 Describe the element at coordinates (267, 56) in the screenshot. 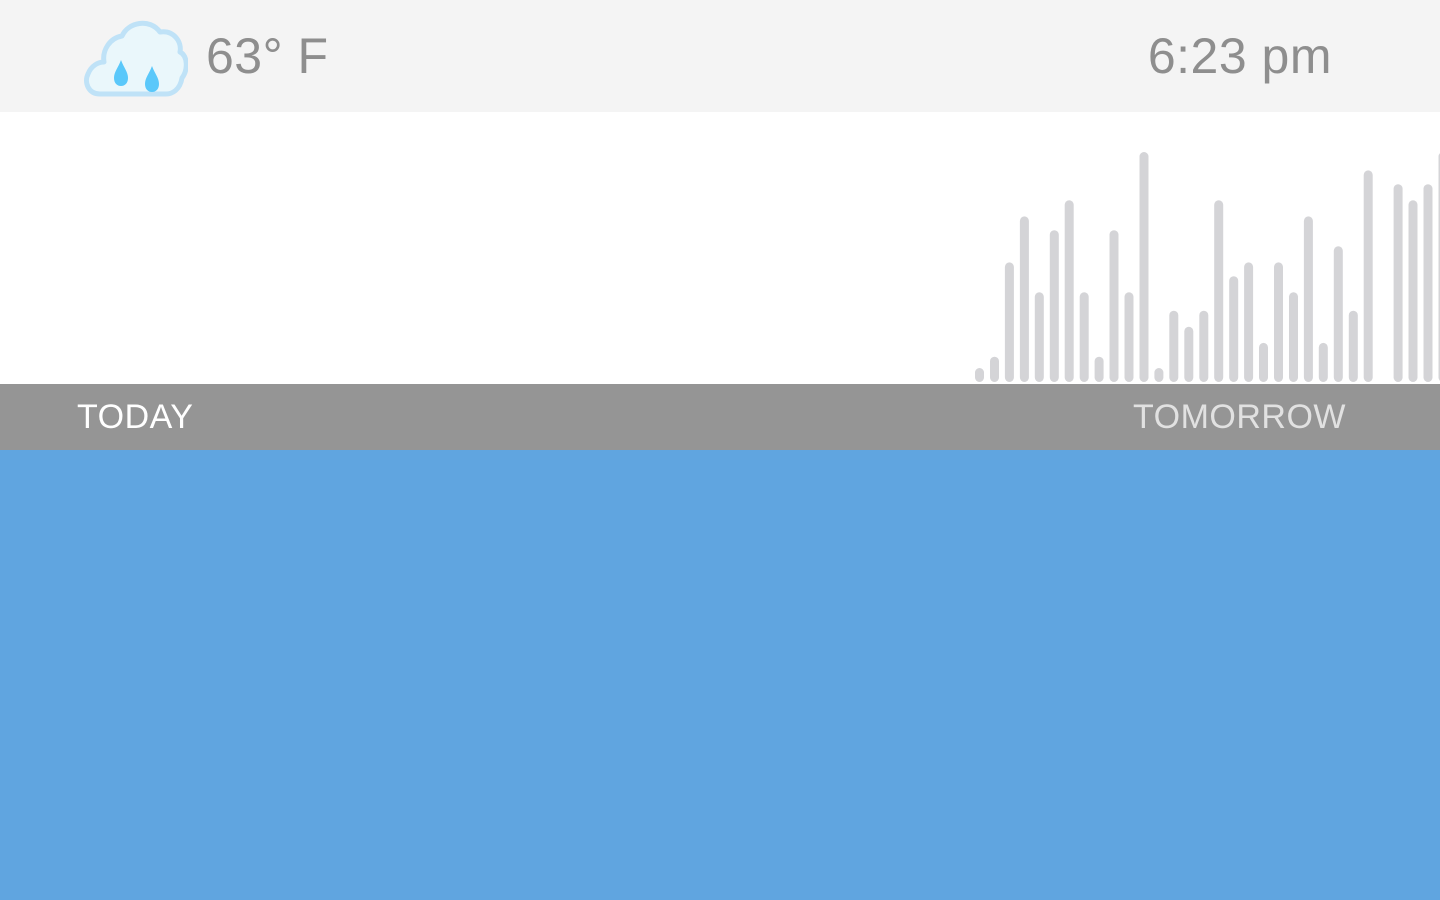

I see `temperature-readout: 63° F` at that location.